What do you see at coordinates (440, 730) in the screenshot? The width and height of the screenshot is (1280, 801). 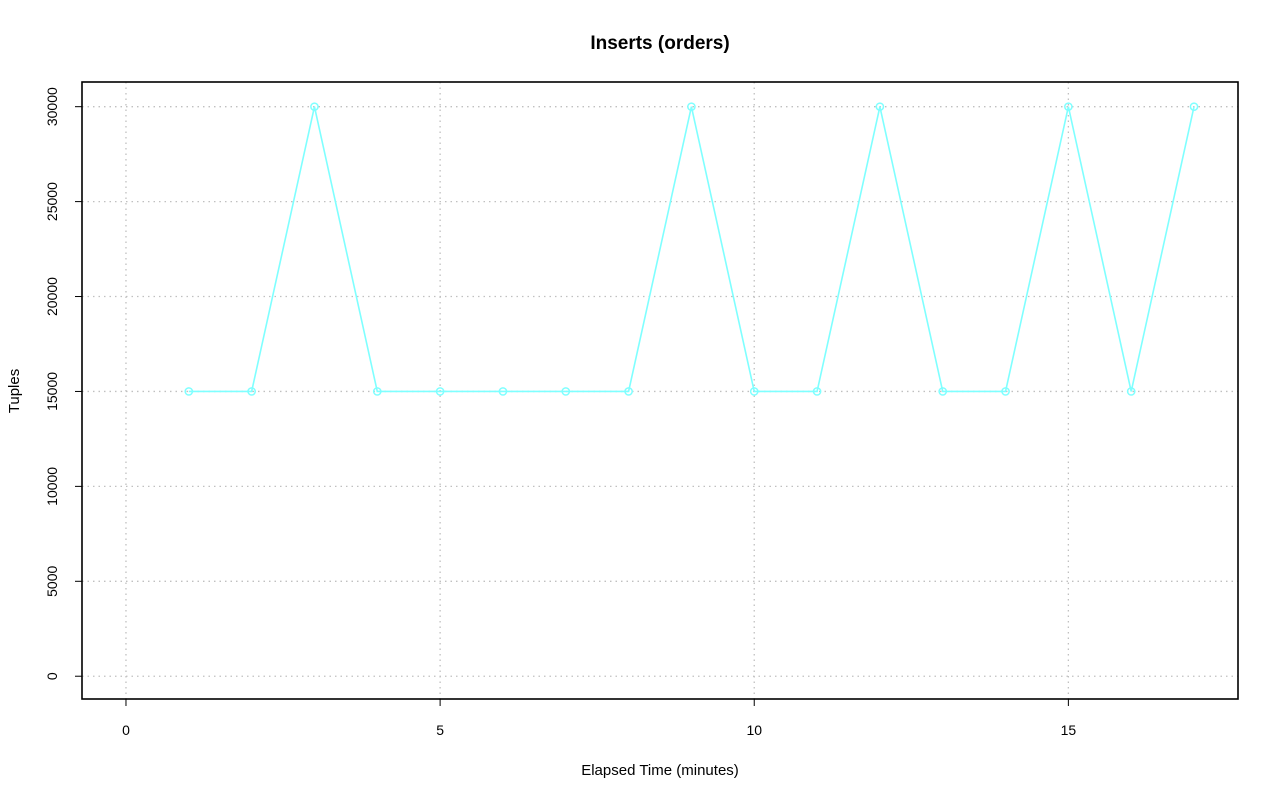 I see `x-tick-label: 5` at bounding box center [440, 730].